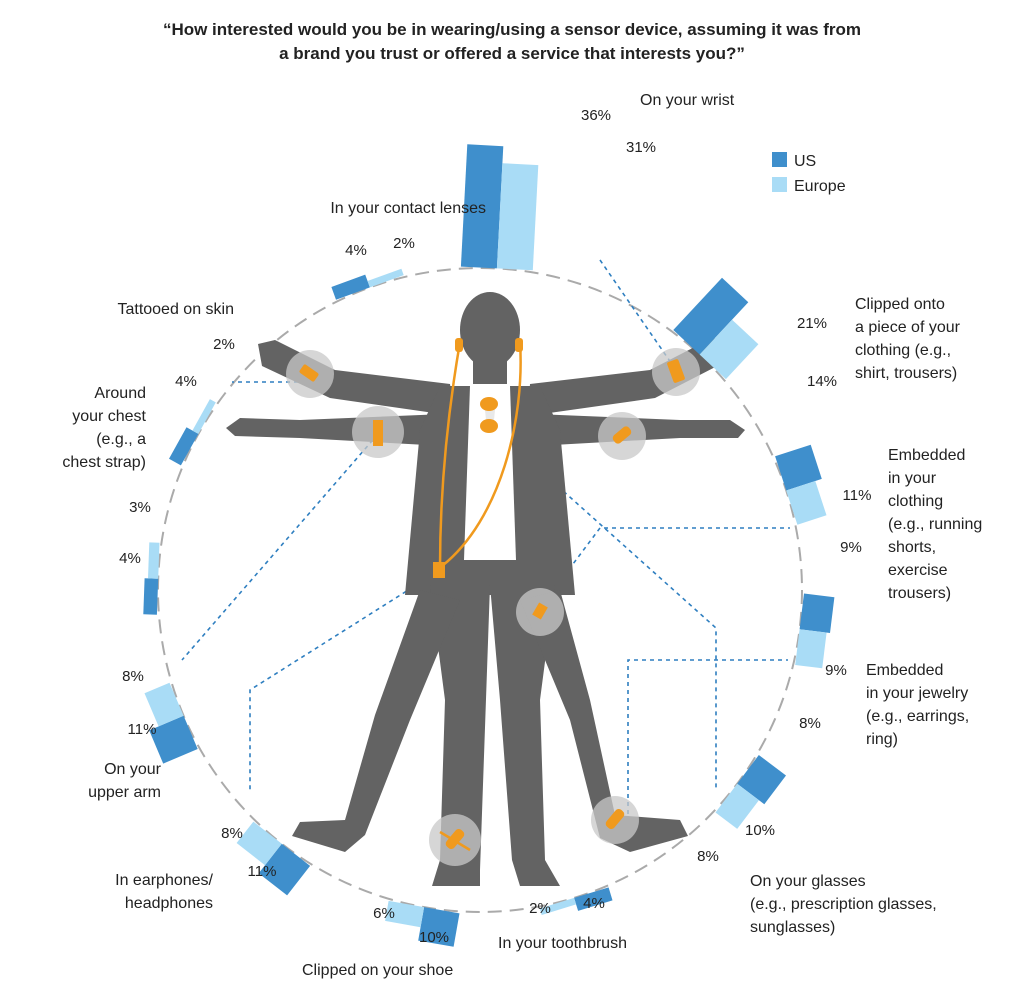  I want to click on figure-leg-spread-right, so click(604, 721).